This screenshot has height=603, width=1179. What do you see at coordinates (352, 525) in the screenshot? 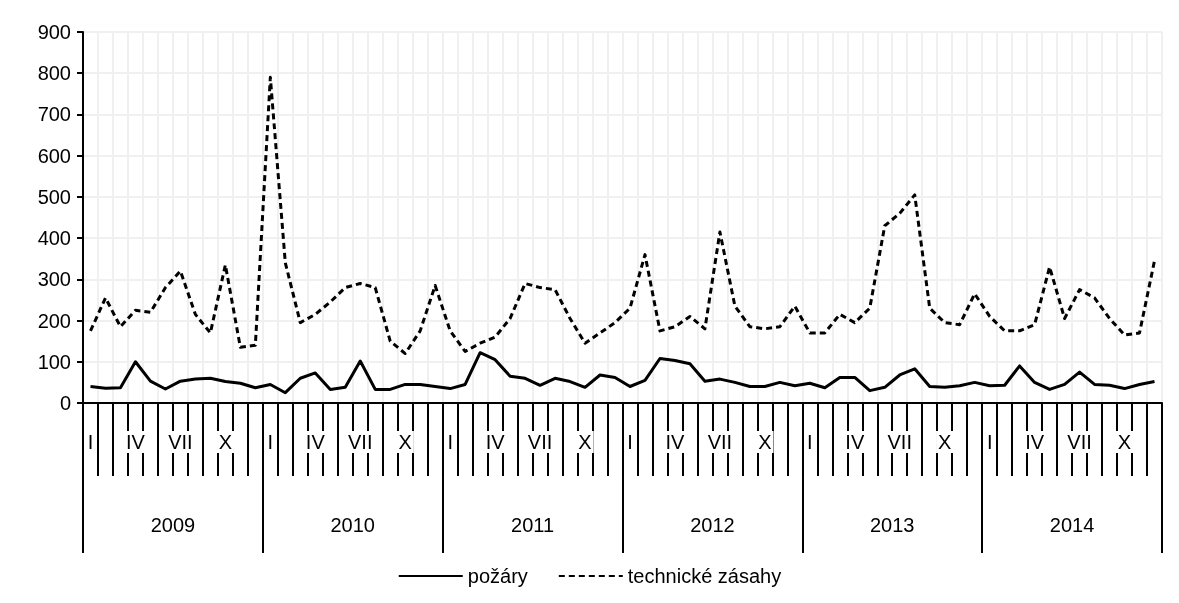
I see `text: 2010` at bounding box center [352, 525].